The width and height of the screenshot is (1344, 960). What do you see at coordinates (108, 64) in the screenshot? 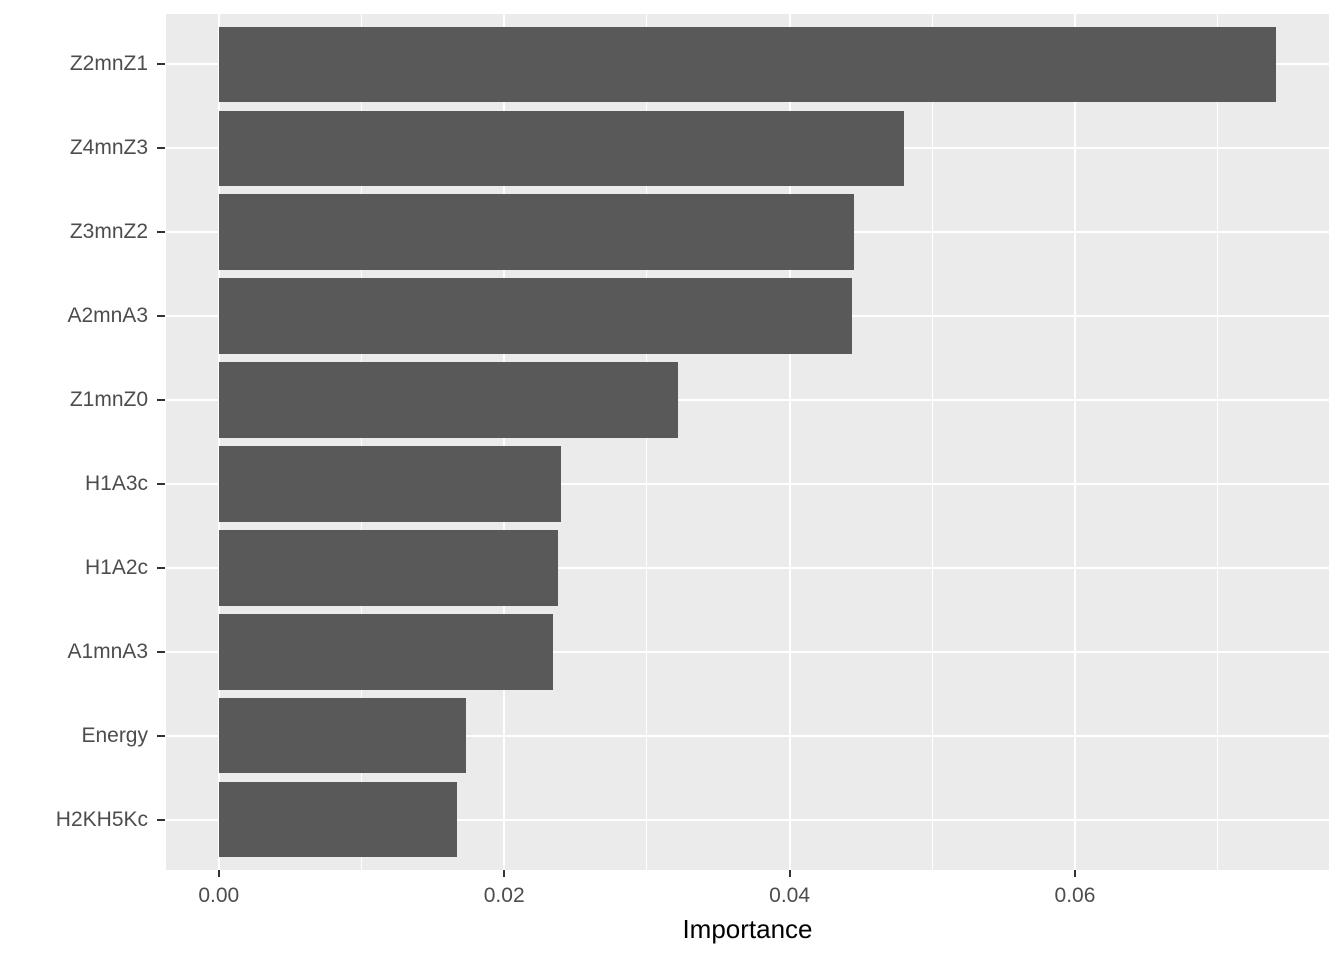
I see `y-axis-label-Z2mnZ1: Z2mnZ1` at bounding box center [108, 64].